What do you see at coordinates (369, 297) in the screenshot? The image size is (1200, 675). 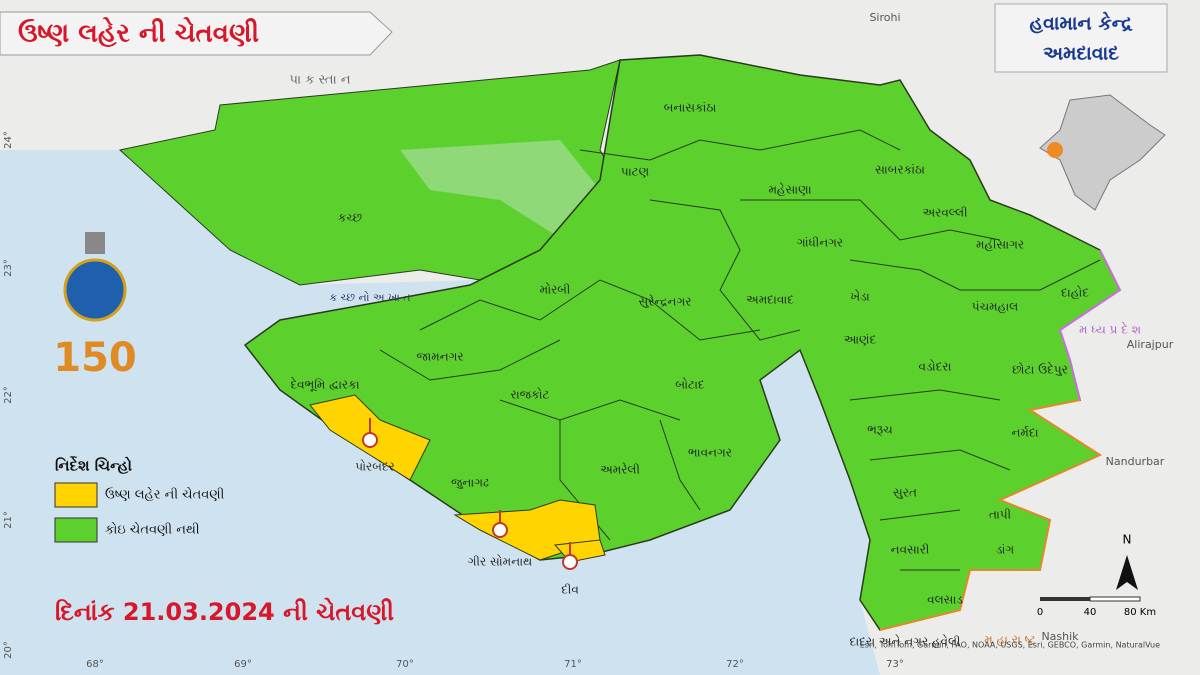 I see `place-label: ક ચ્છ નો અ ખા ત` at bounding box center [369, 297].